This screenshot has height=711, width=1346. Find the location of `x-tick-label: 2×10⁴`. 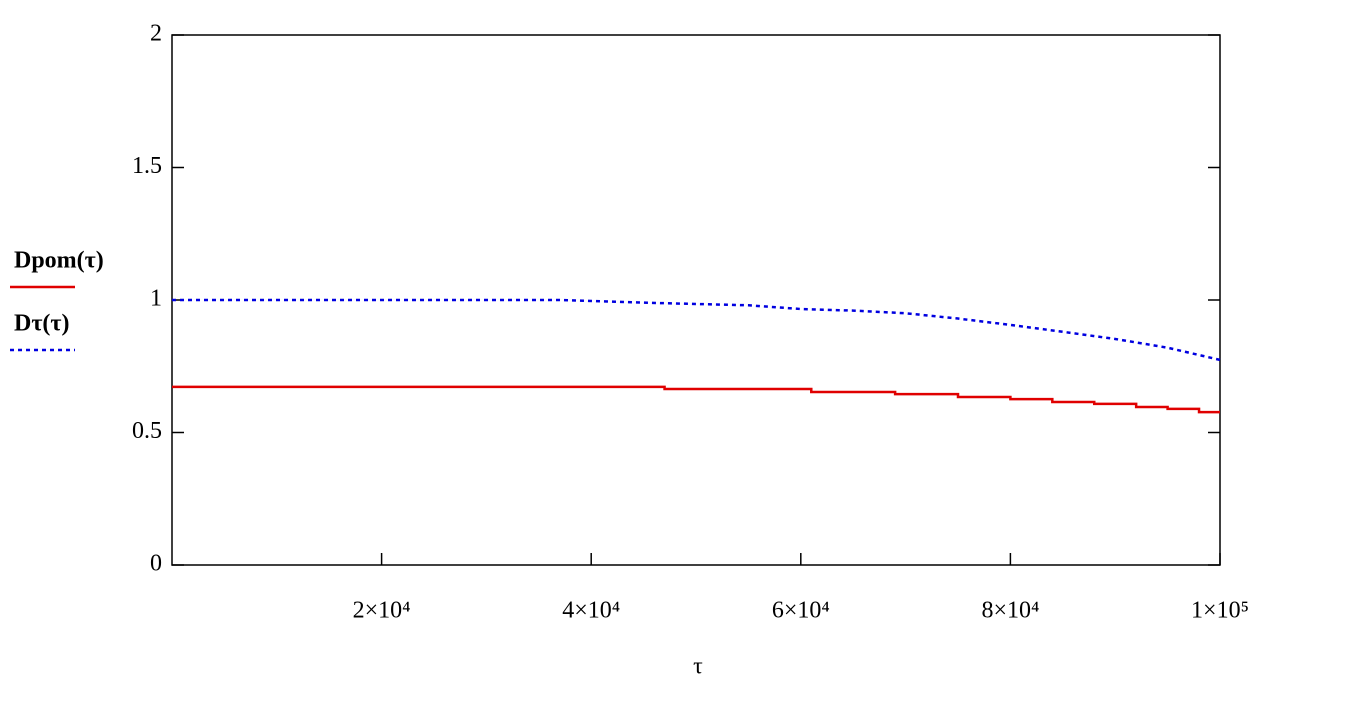

x-tick-label: 2×10⁴ is located at coordinates (382, 611).